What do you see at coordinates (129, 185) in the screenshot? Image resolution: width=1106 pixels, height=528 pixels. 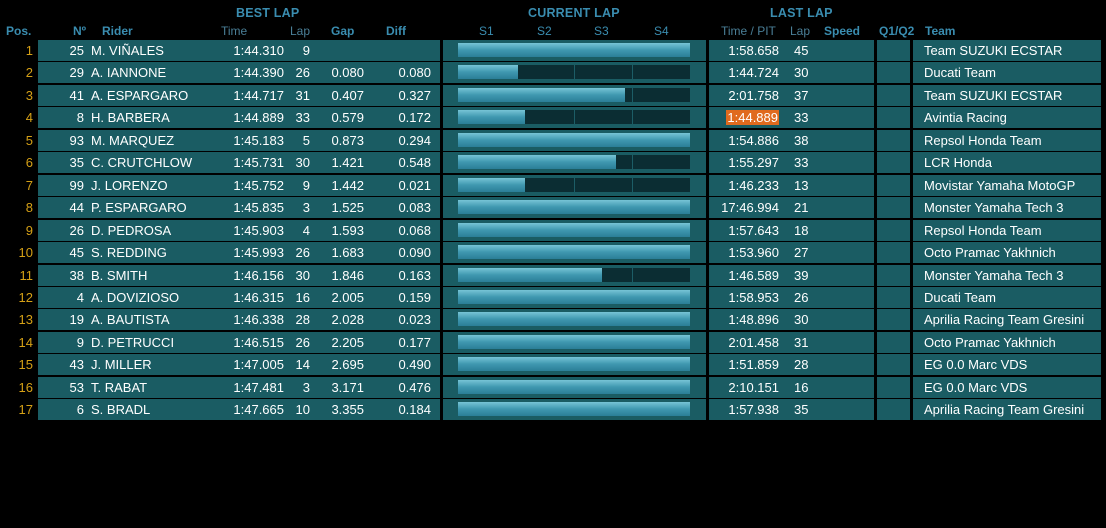 I see `rider-name: J. LORENZO` at bounding box center [129, 185].